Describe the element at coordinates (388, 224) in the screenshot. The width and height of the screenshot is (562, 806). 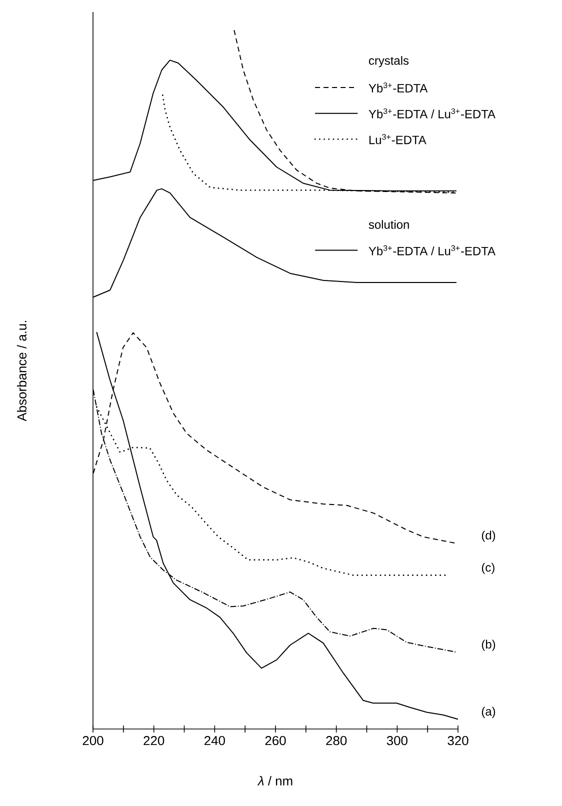
I see `annotation: solution` at that location.